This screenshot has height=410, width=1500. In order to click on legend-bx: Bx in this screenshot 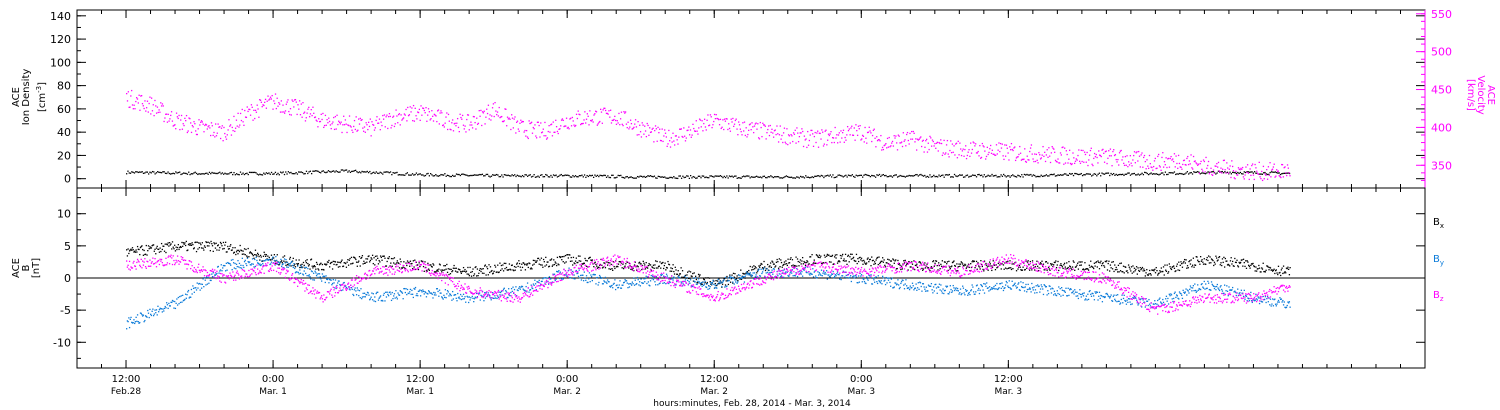, I will do `click(1438, 223)`.